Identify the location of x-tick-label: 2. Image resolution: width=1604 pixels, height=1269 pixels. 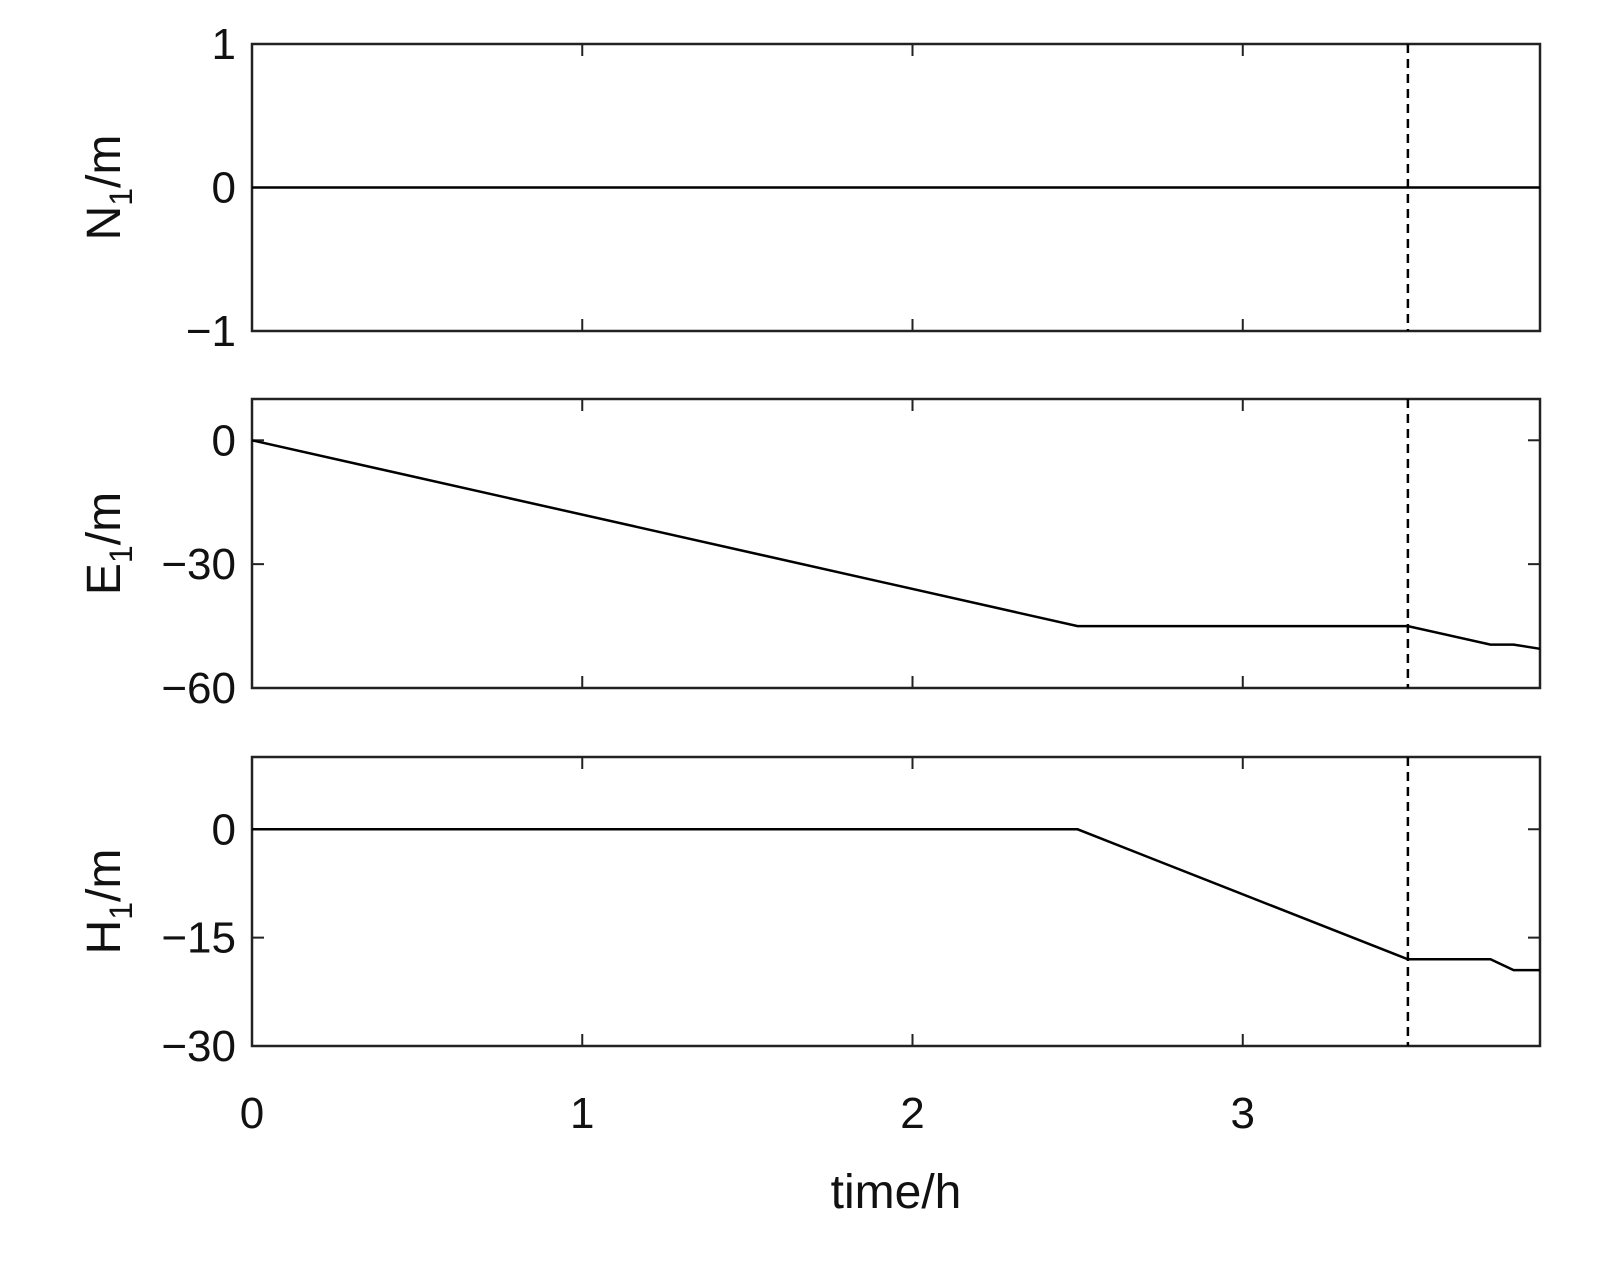
(912, 1113).